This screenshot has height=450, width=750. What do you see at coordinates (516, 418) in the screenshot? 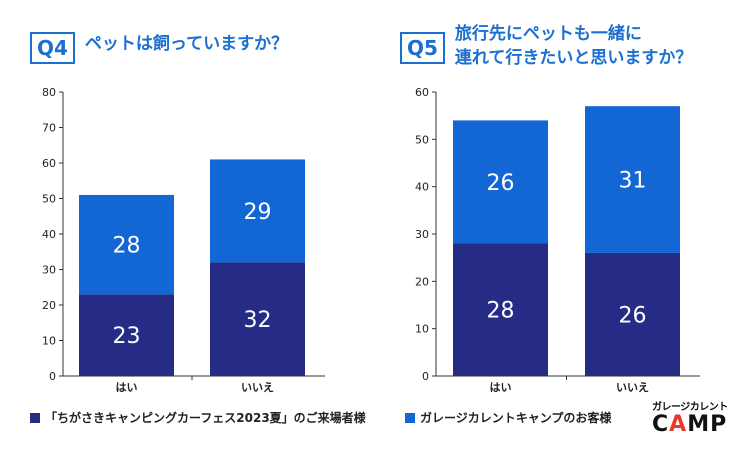
I see `legend-label-series-b: ガレージカレントキャンプのお客様` at bounding box center [516, 418].